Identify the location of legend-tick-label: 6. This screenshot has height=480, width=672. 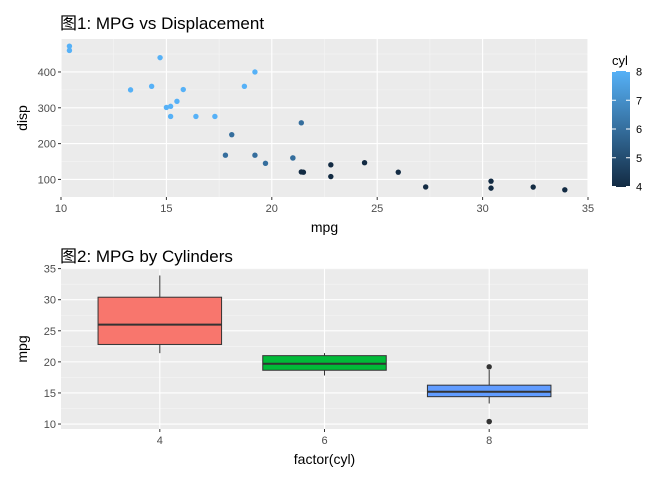
(639, 130).